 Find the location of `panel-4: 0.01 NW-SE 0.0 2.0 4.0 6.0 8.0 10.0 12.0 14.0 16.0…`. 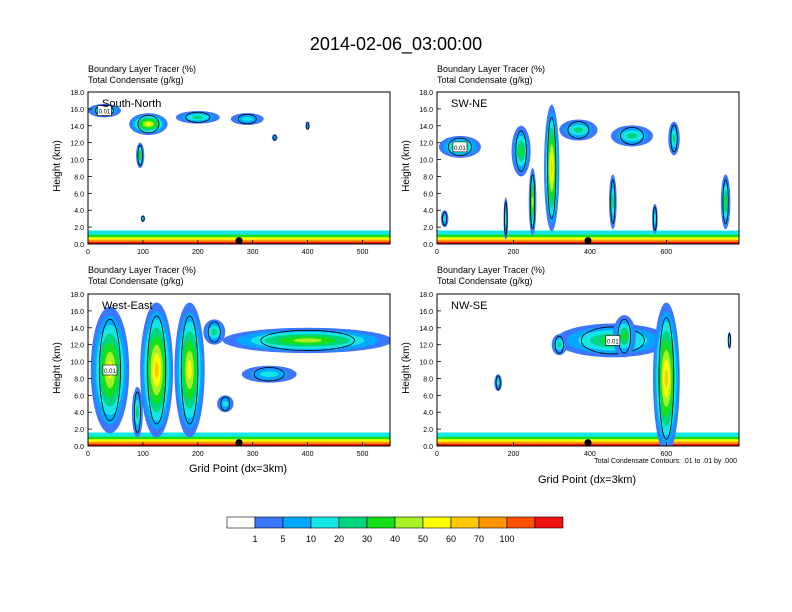

panel-4: 0.01 NW-SE 0.0 2.0 4.0 6.0 8.0 10.0 12.0 14.0 16.0… is located at coordinates (579, 375).